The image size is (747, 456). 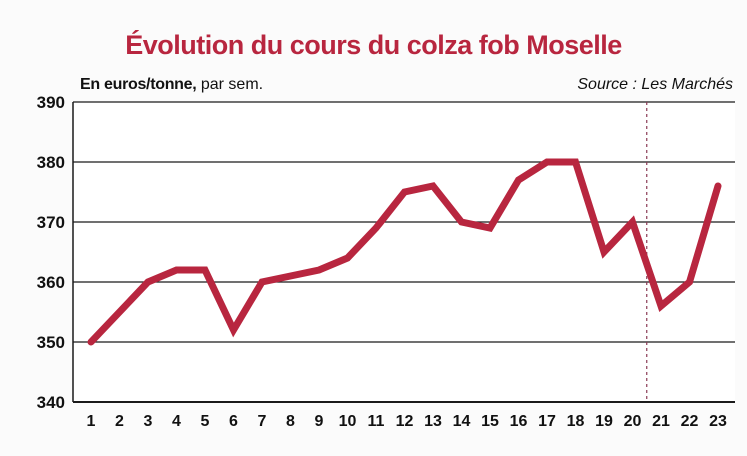 I want to click on y-tick-label-340: 340, so click(x=51, y=402).